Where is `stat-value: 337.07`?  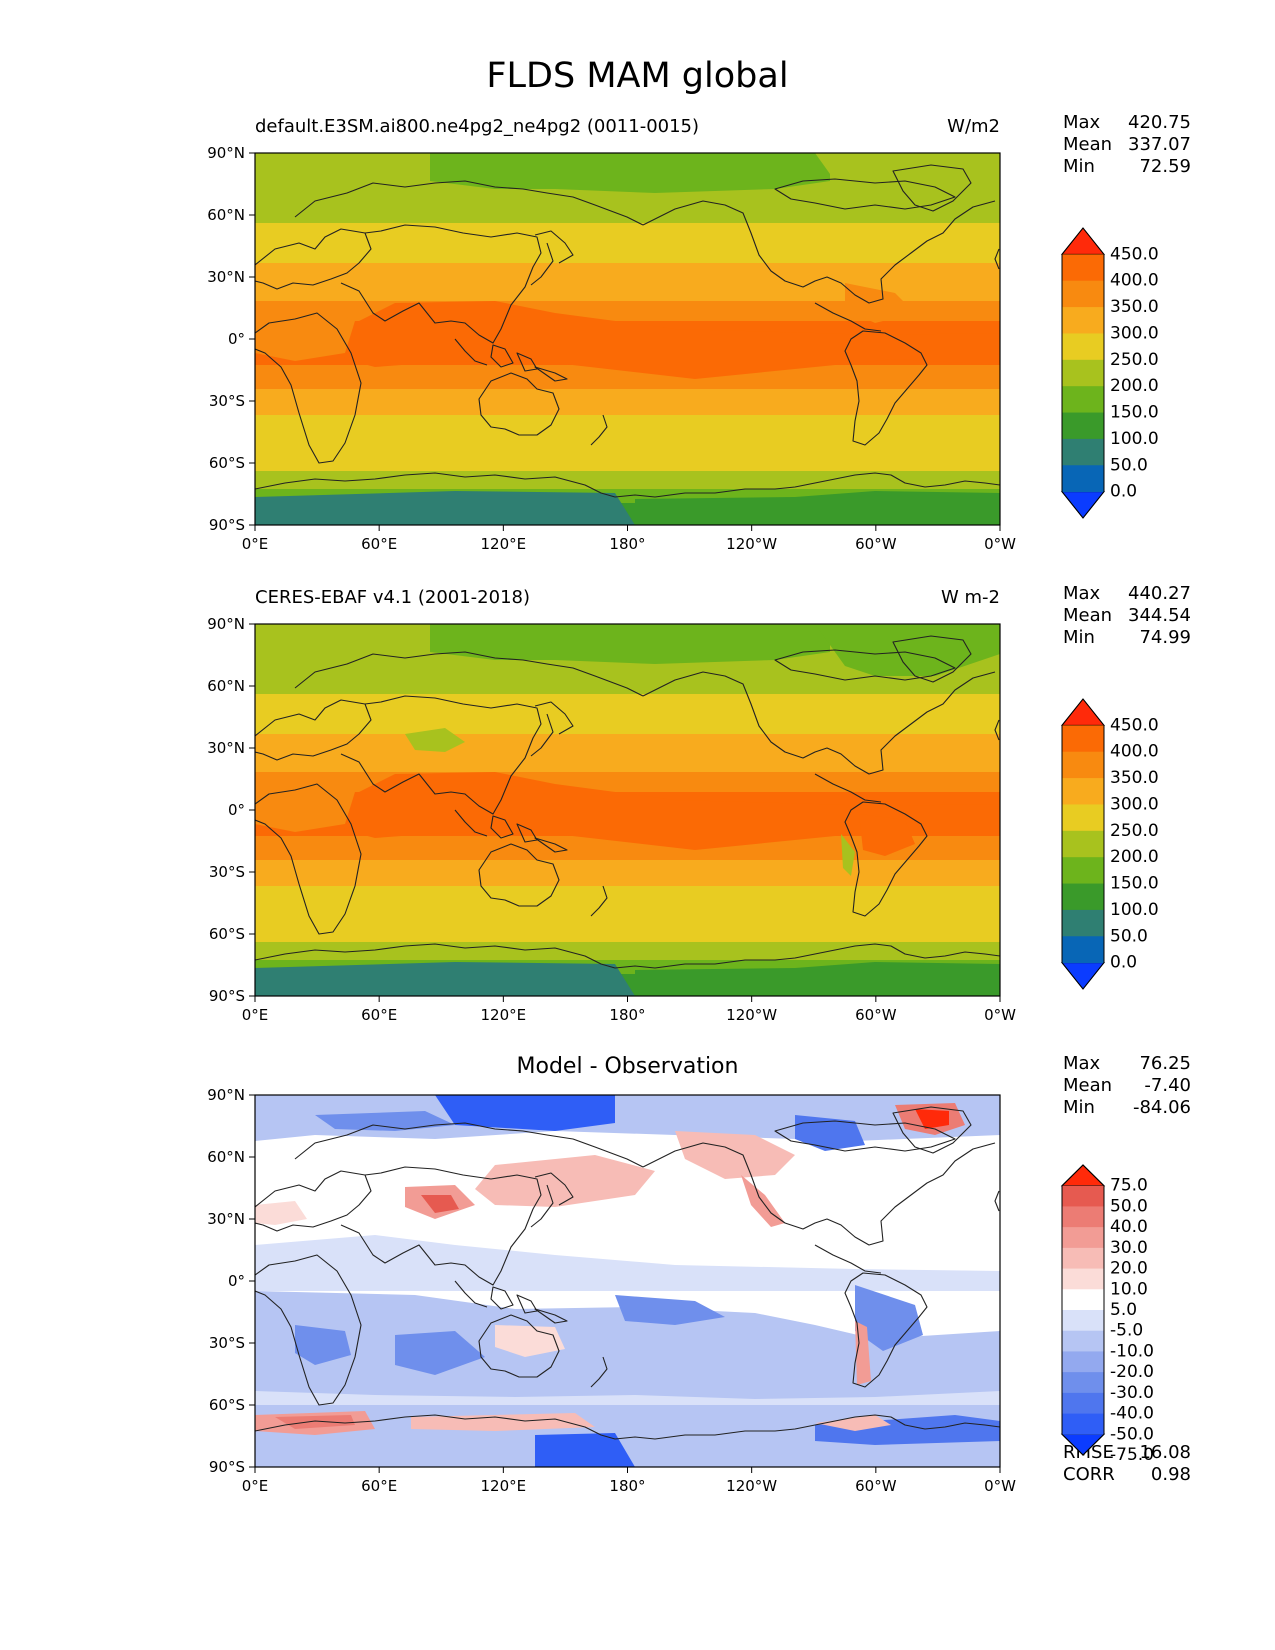 stat-value: 337.07 is located at coordinates (1159, 144).